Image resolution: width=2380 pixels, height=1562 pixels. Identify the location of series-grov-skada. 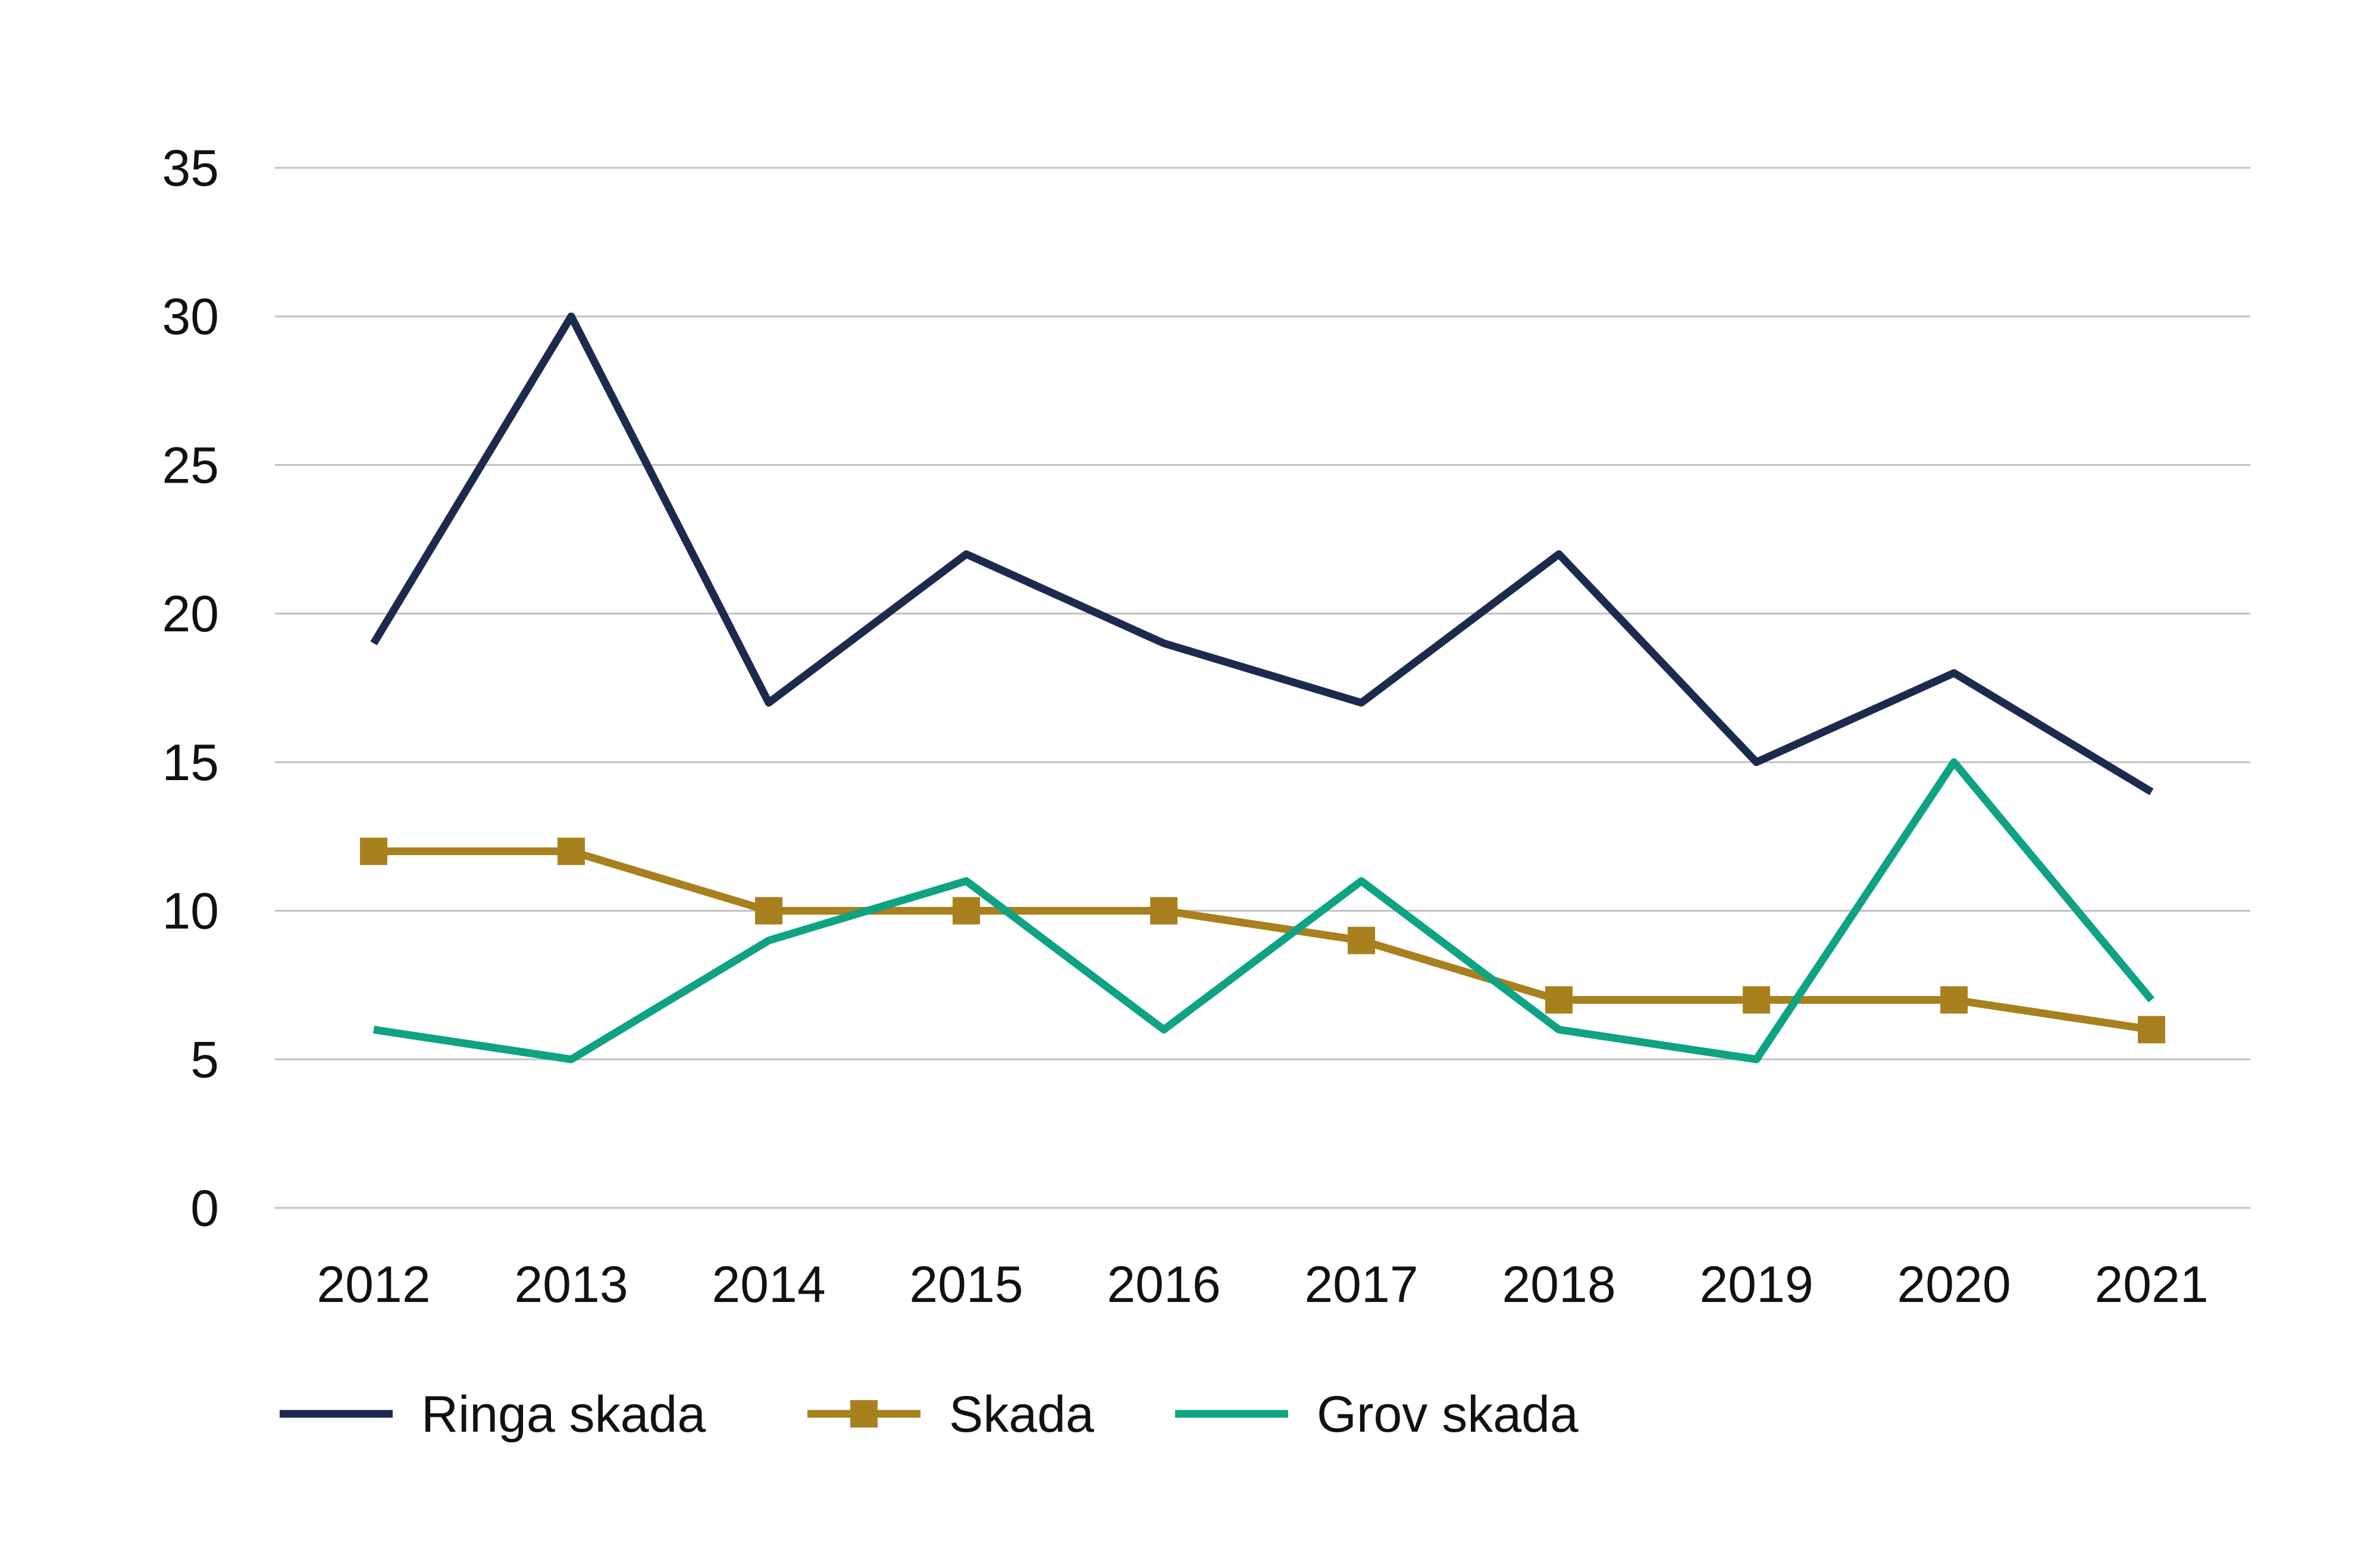
(1263, 910).